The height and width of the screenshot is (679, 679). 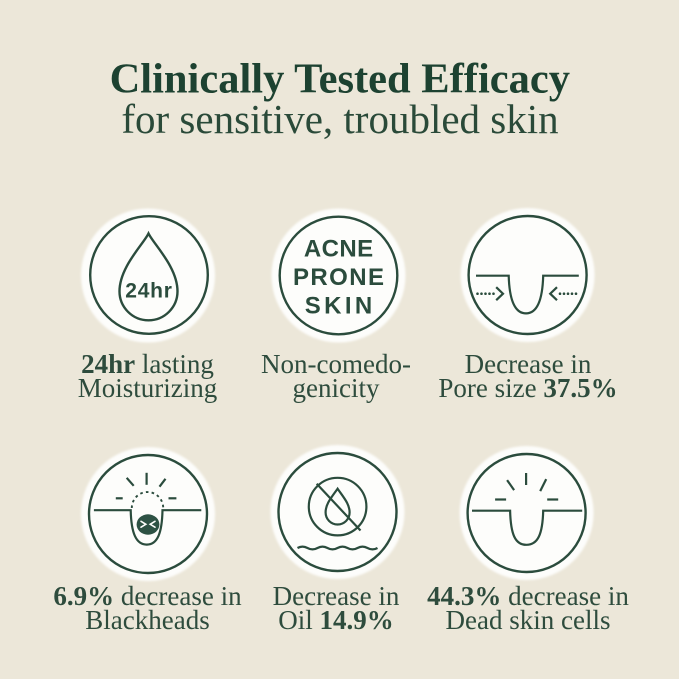 What do you see at coordinates (147, 620) in the screenshot?
I see `svg-text: Blackheads` at bounding box center [147, 620].